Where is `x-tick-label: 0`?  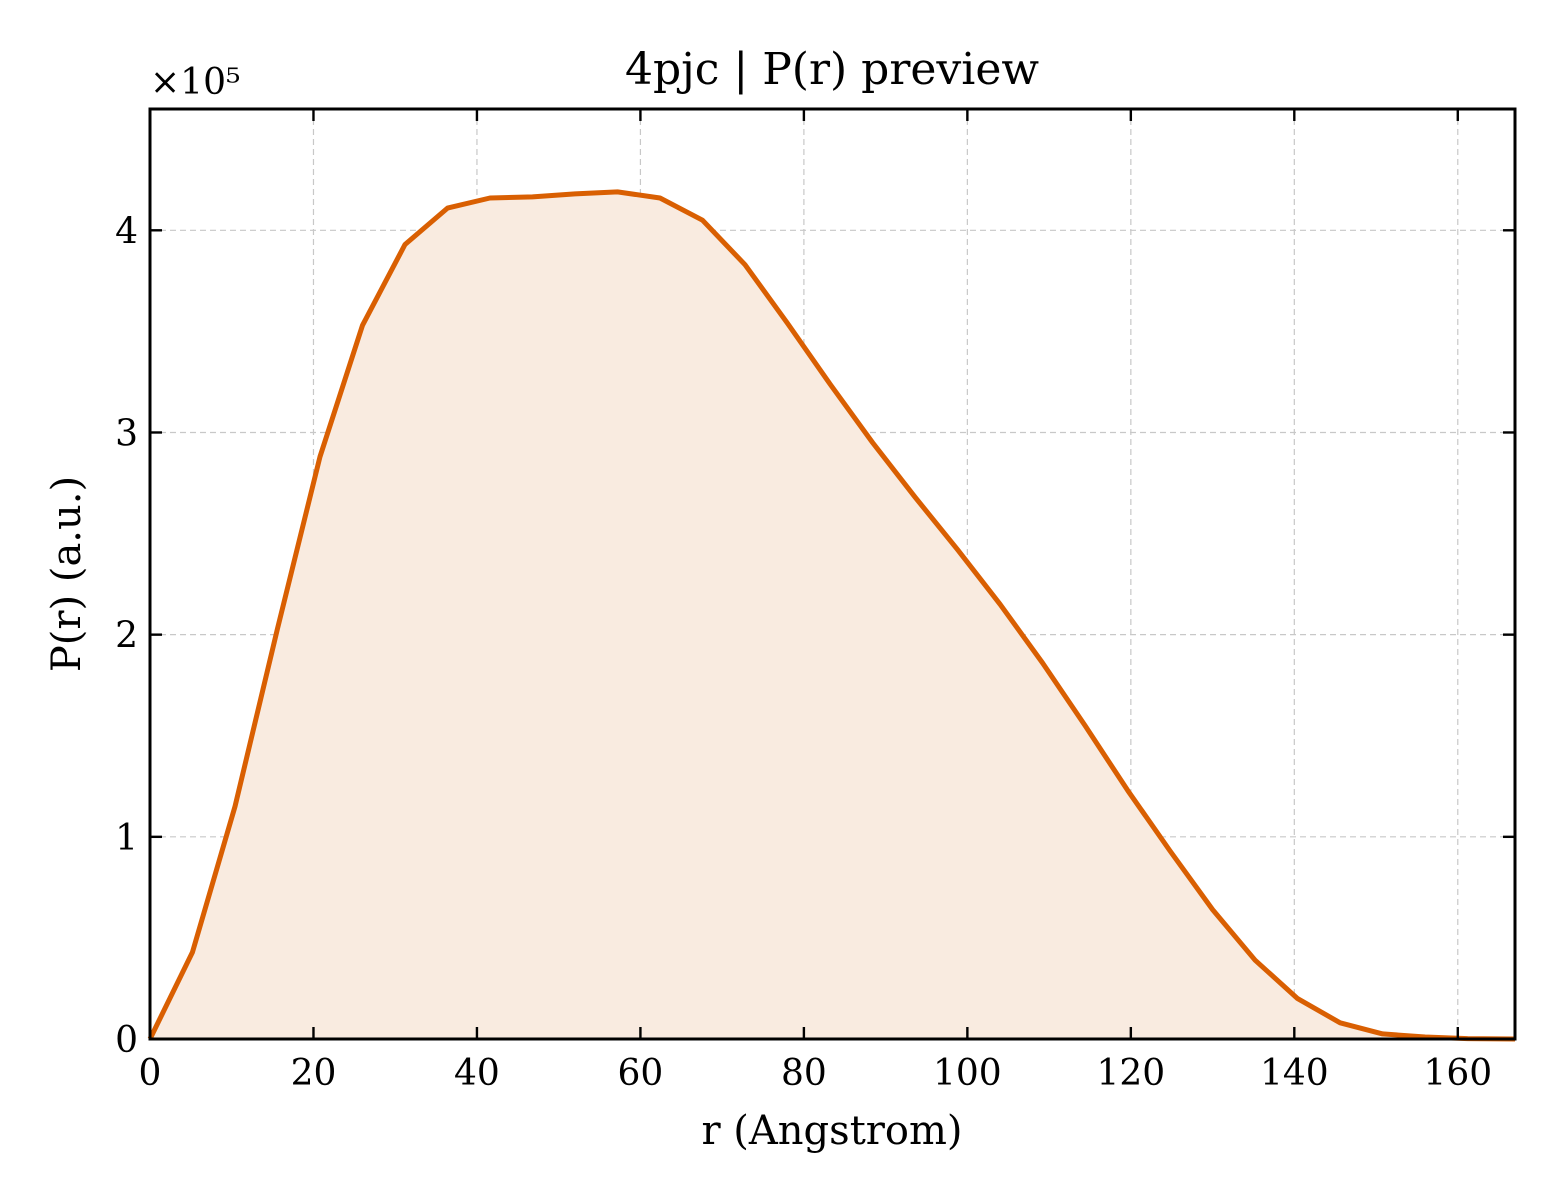 x-tick-label: 0 is located at coordinates (150, 1073).